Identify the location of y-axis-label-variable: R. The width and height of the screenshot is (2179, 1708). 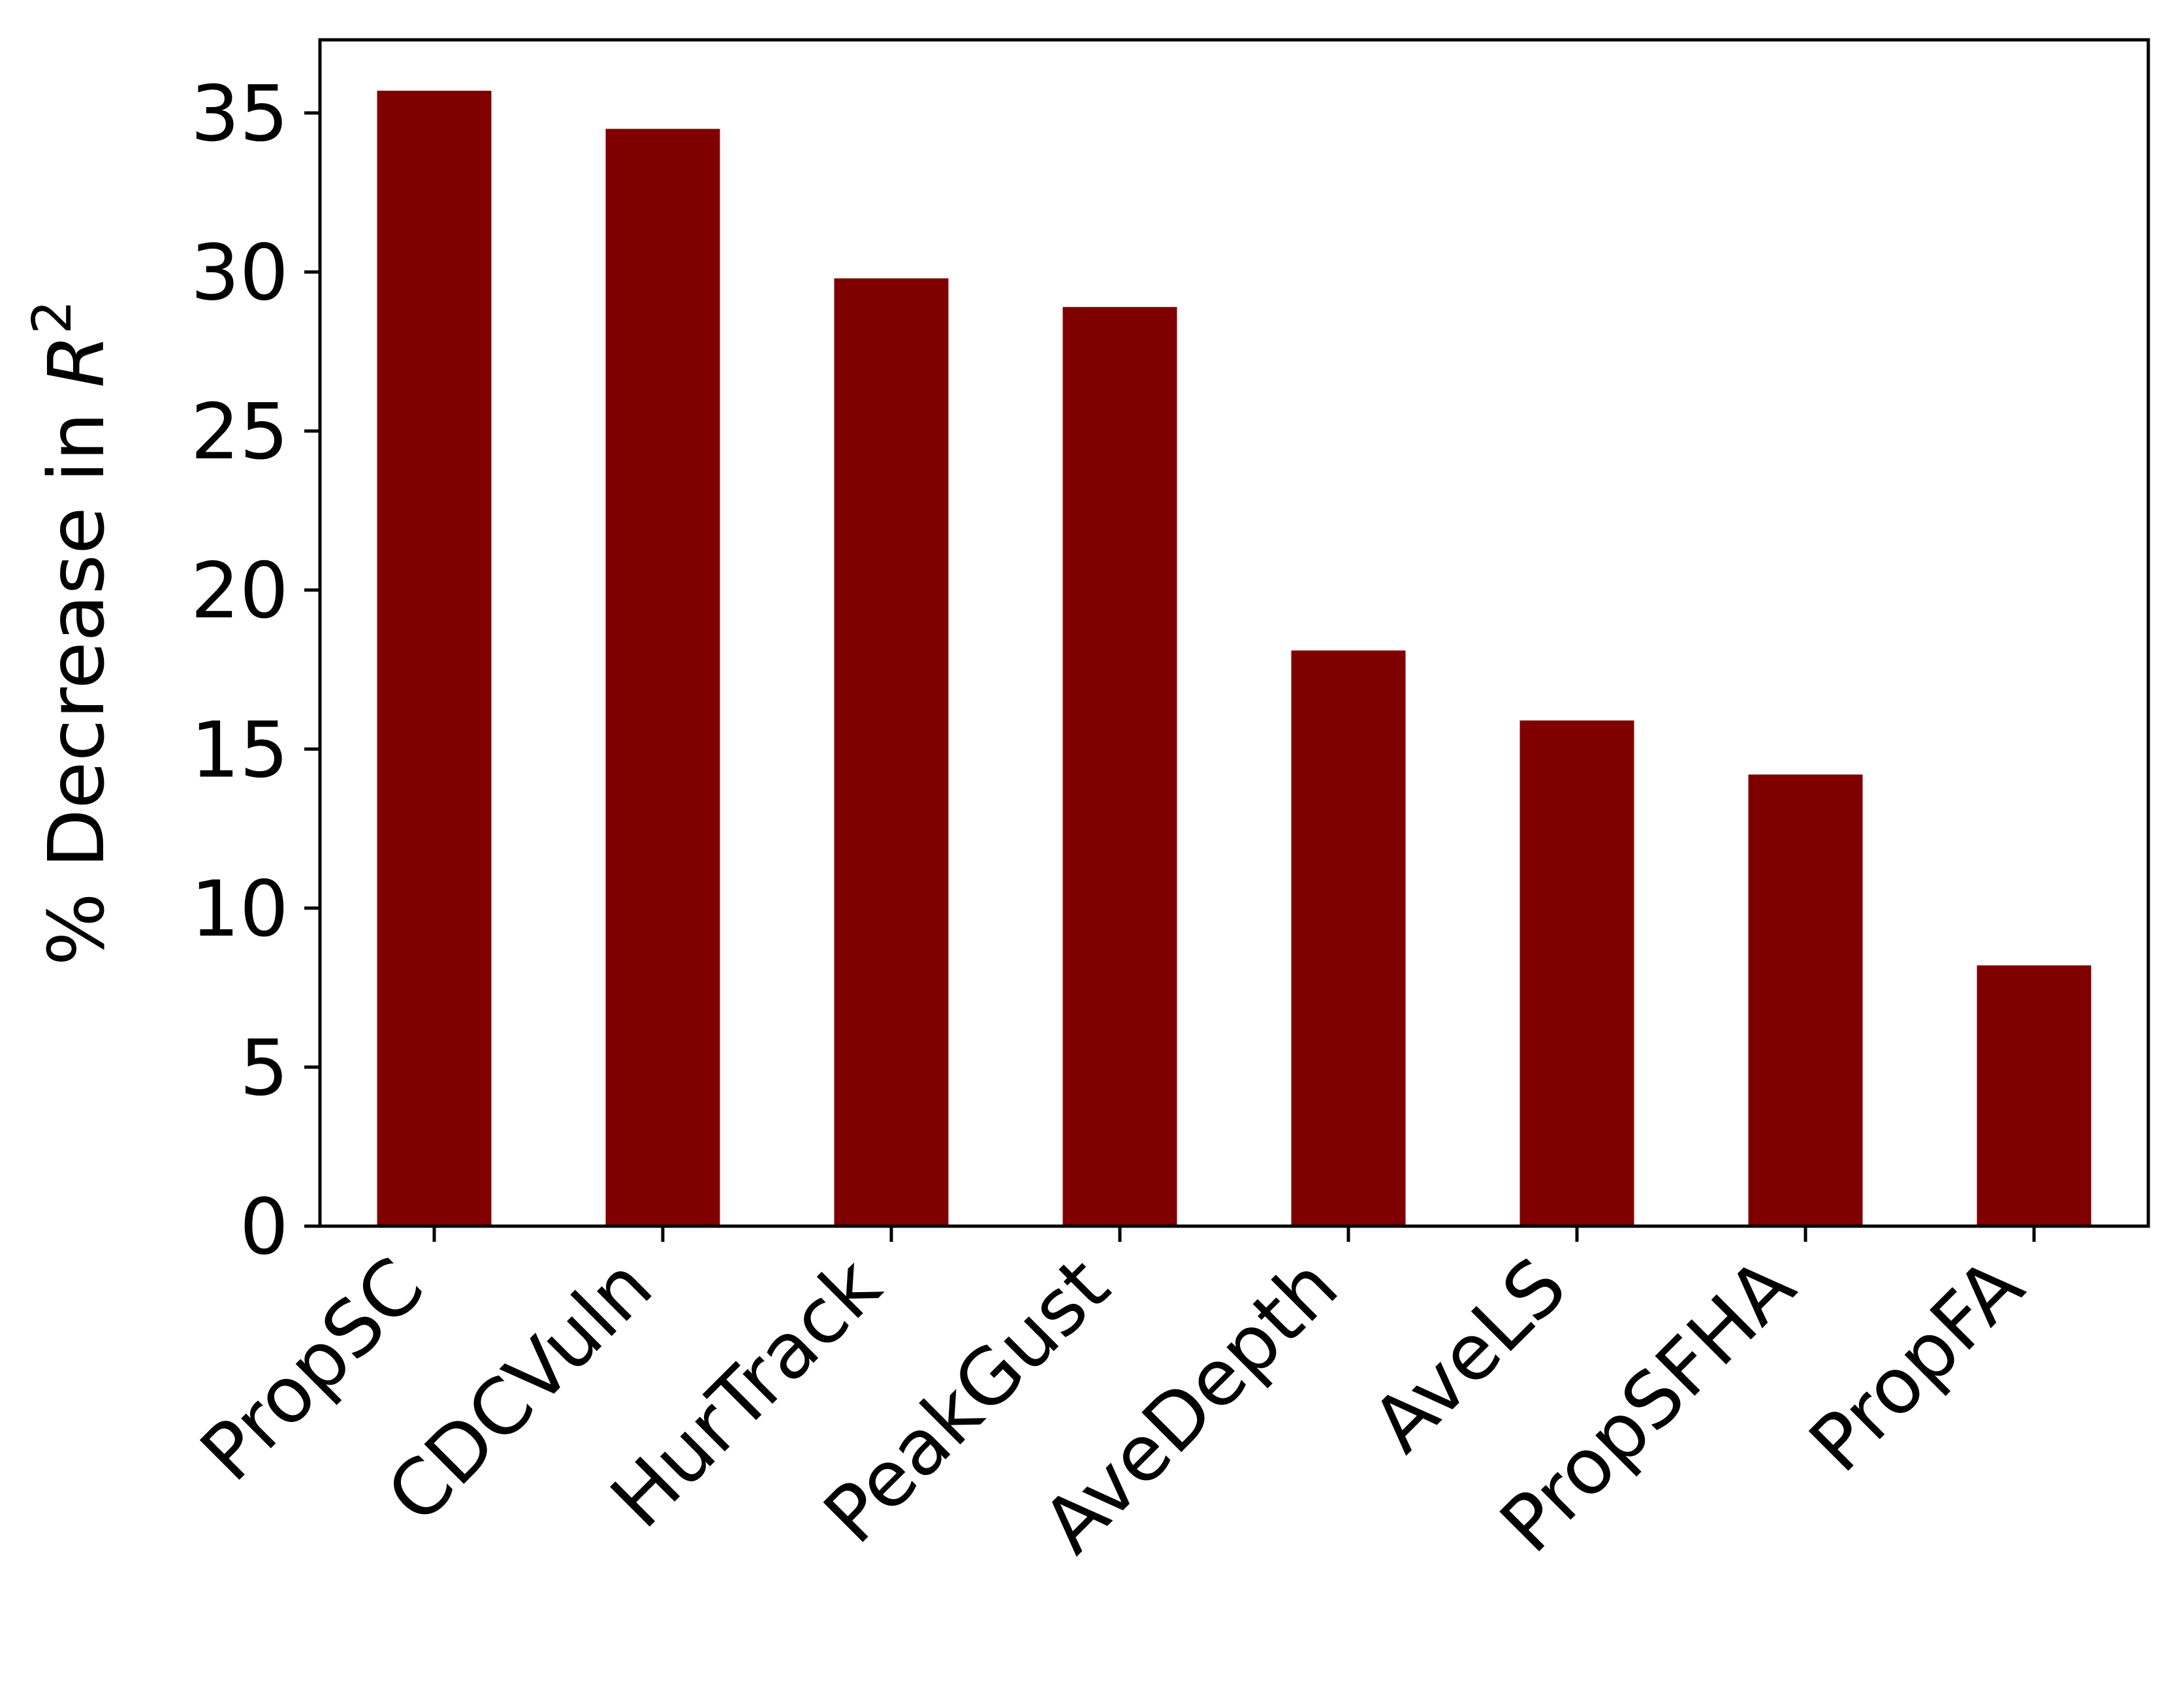
(76, 361).